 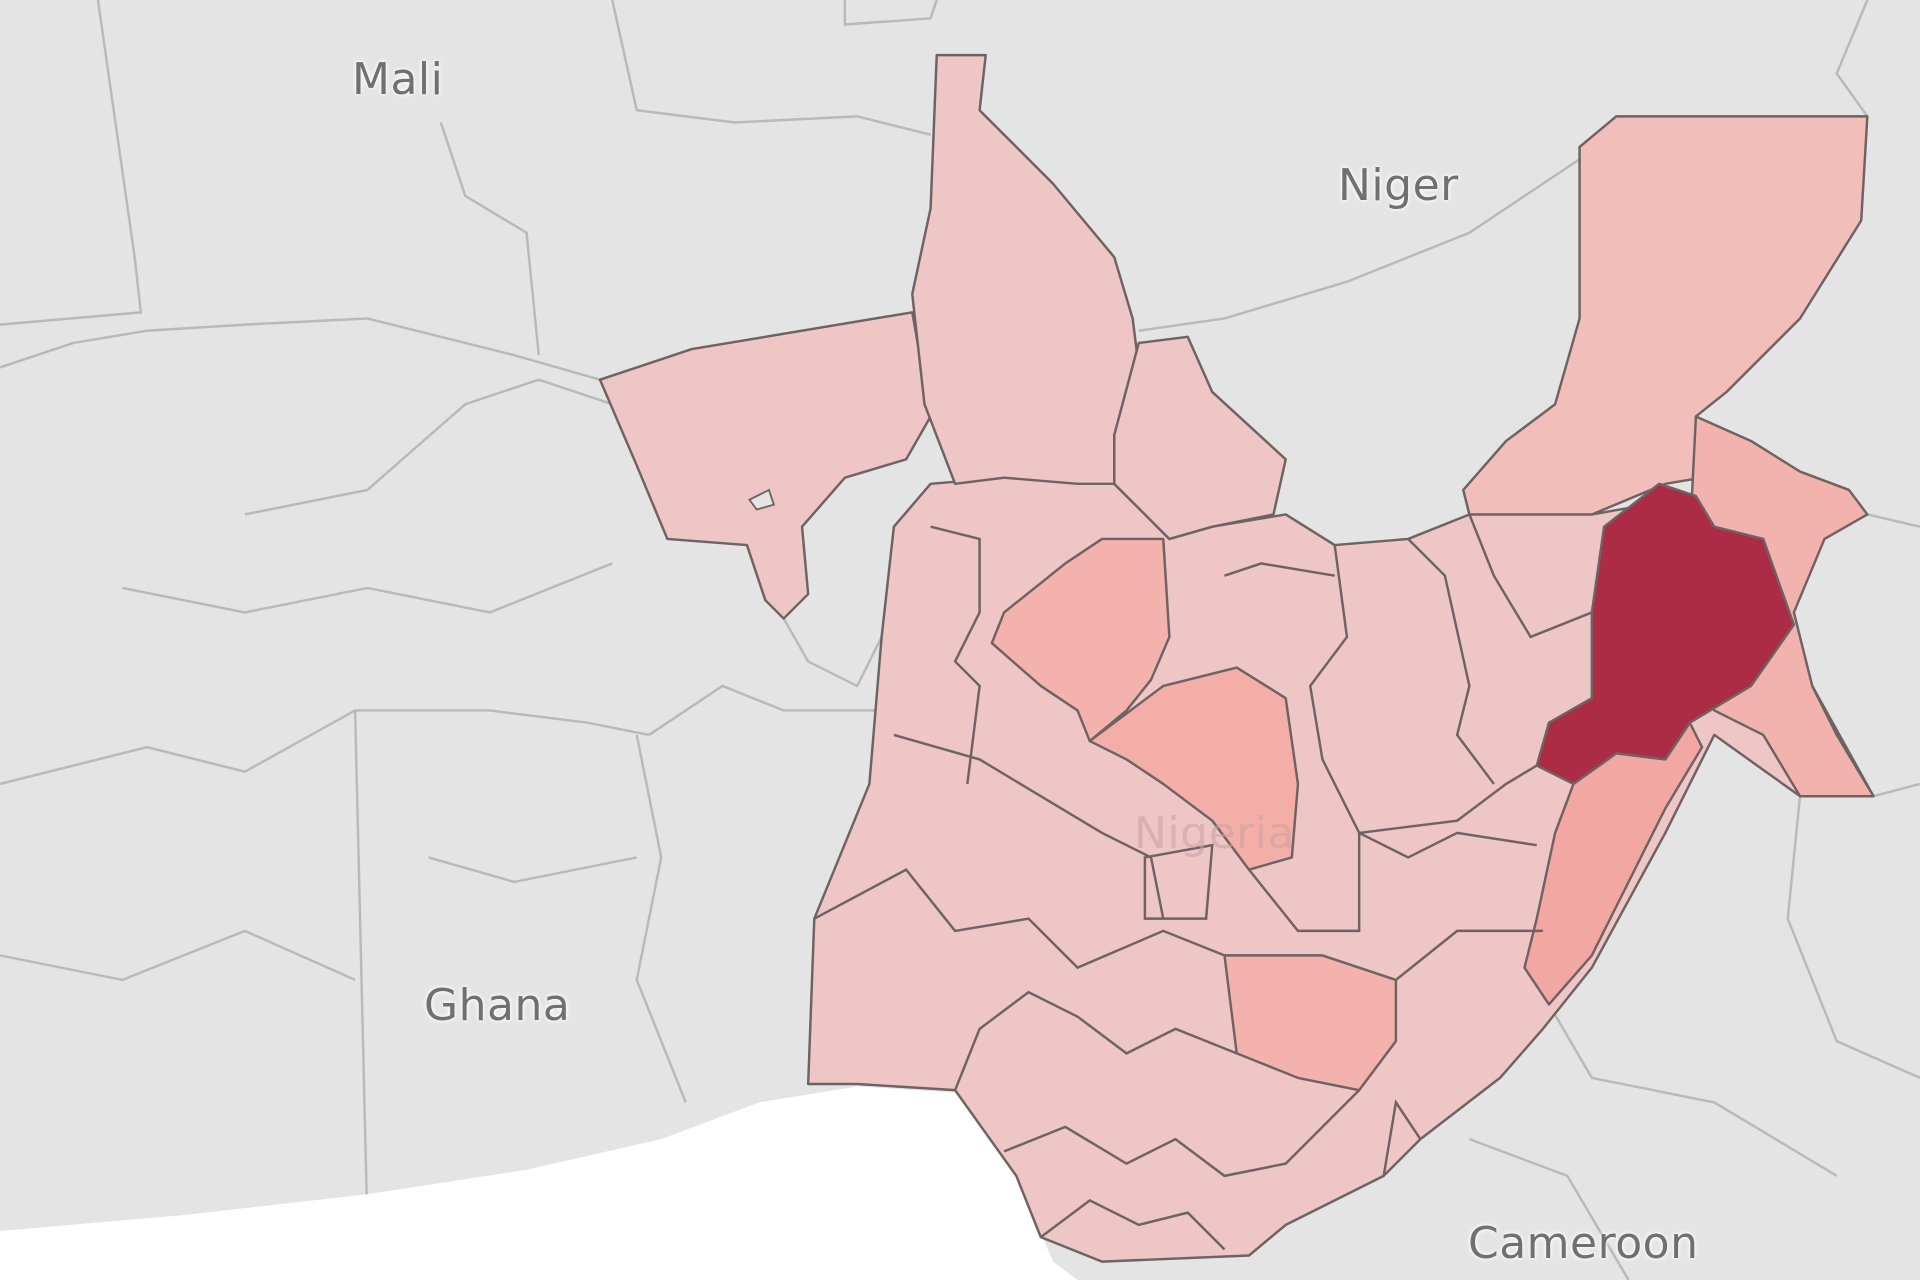 I want to click on state-north-center, so click(x=1200, y=438).